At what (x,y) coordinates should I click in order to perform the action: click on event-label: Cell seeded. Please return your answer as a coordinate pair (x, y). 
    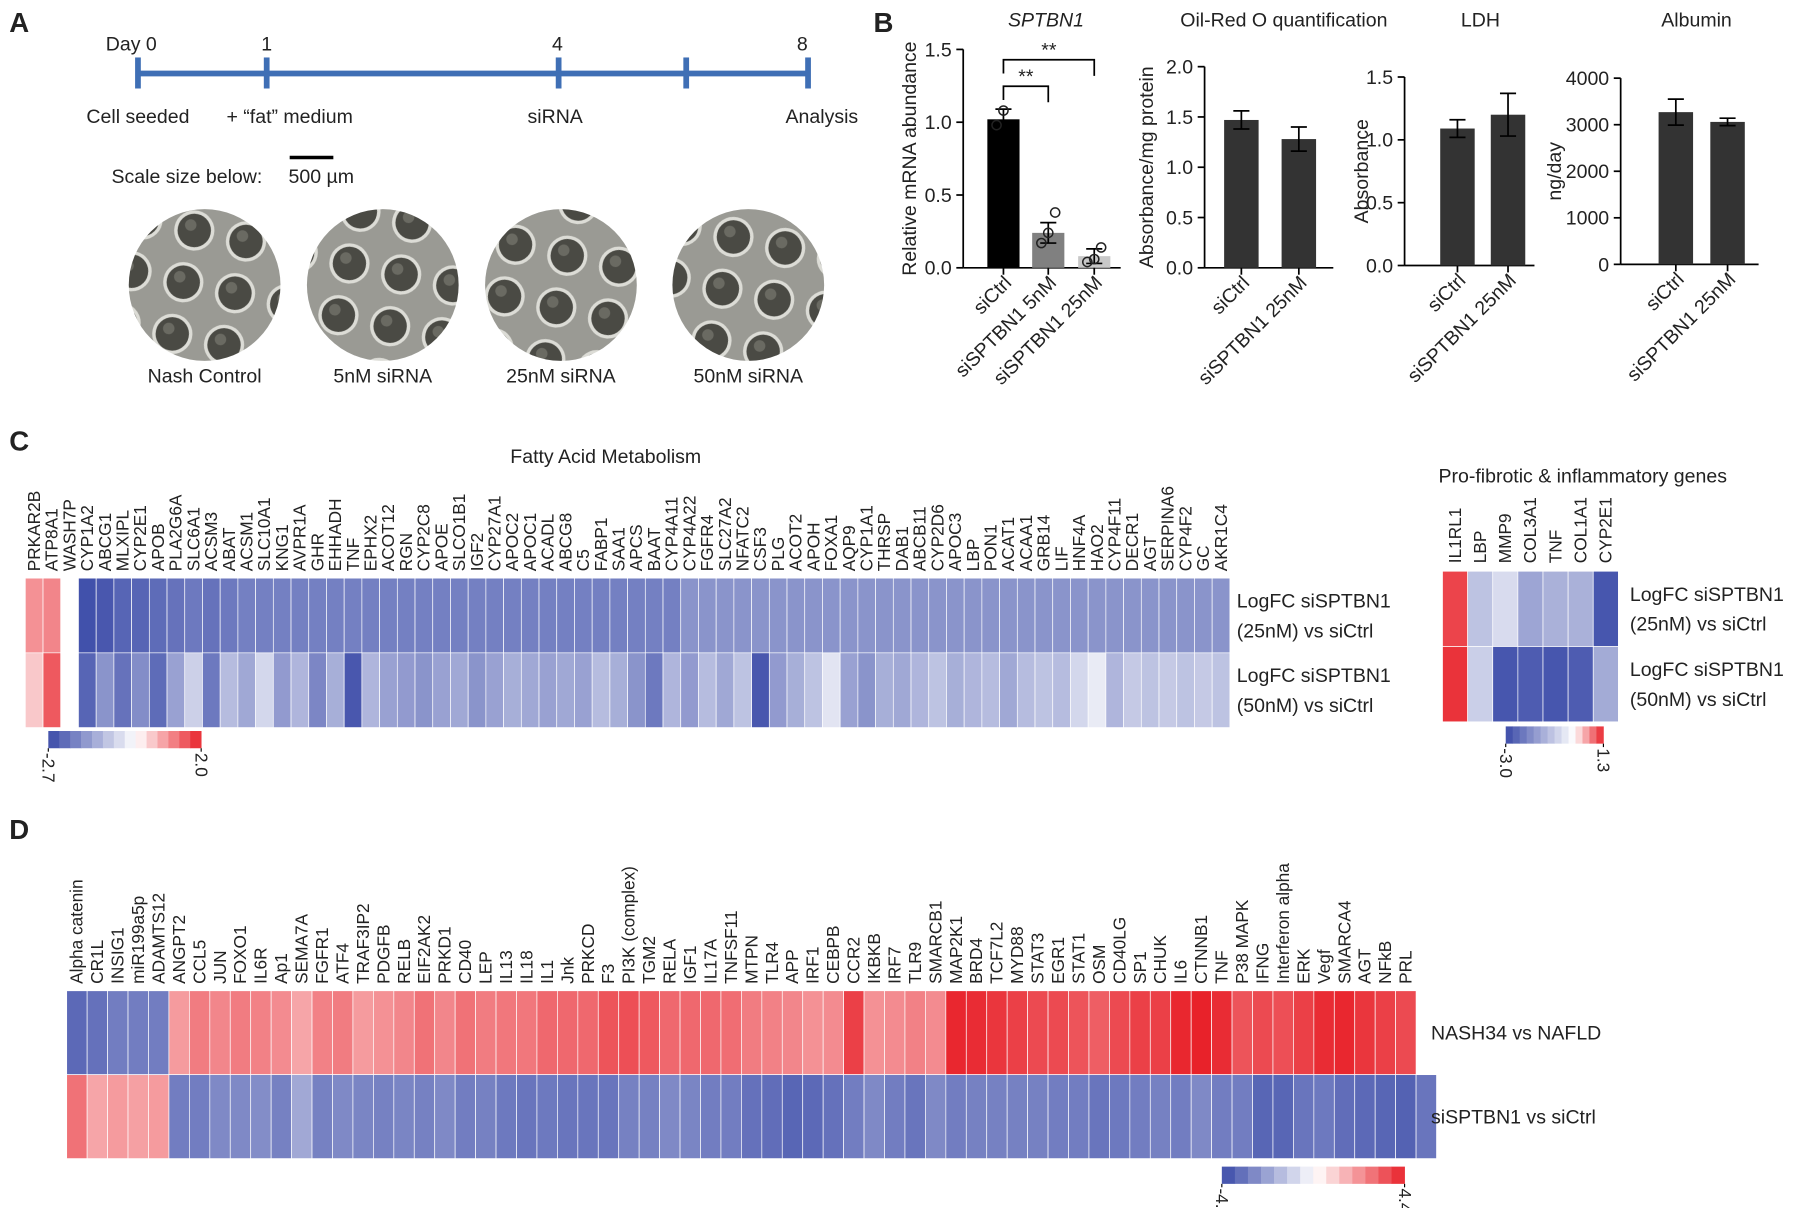
    Looking at the image, I should click on (137, 117).